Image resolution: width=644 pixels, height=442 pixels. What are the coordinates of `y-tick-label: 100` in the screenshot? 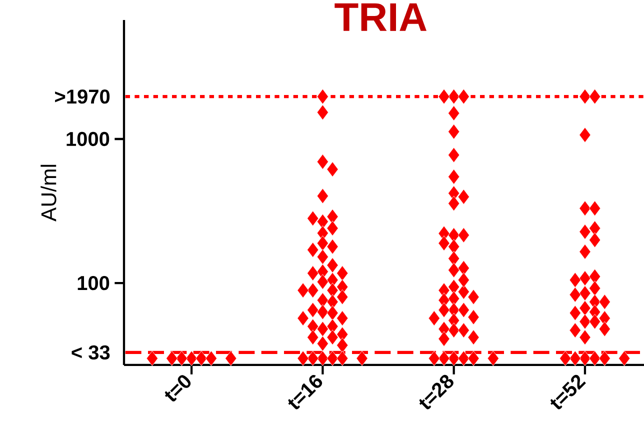 It's located at (94, 283).